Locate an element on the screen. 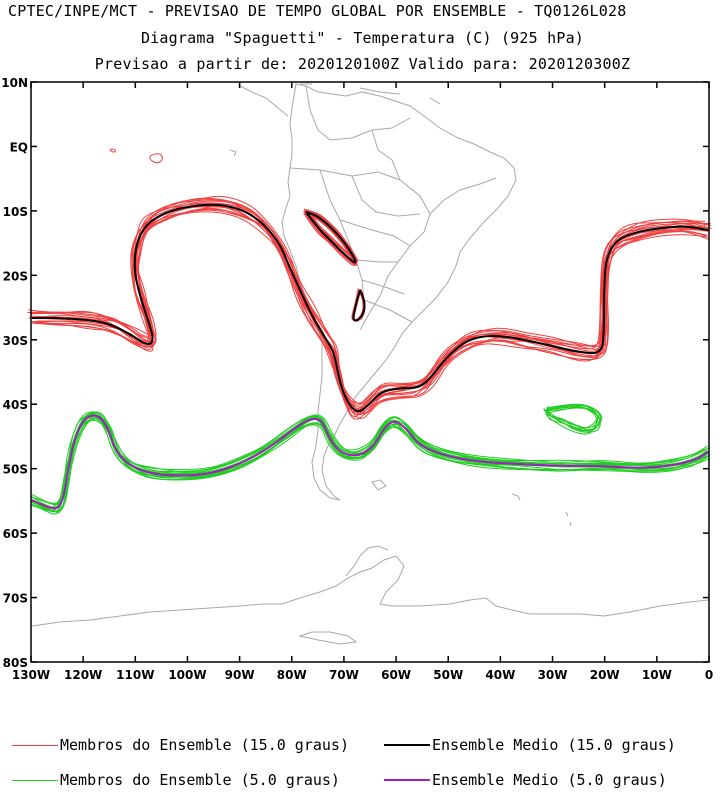 This screenshot has height=792, width=725. antarctica-coast is located at coordinates (370, 591).